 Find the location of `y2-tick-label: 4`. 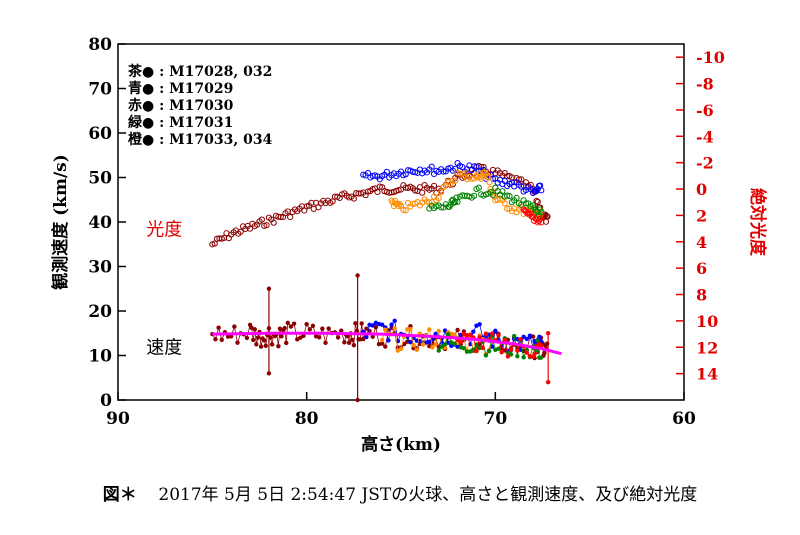

y2-tick-label: 4 is located at coordinates (701, 242).